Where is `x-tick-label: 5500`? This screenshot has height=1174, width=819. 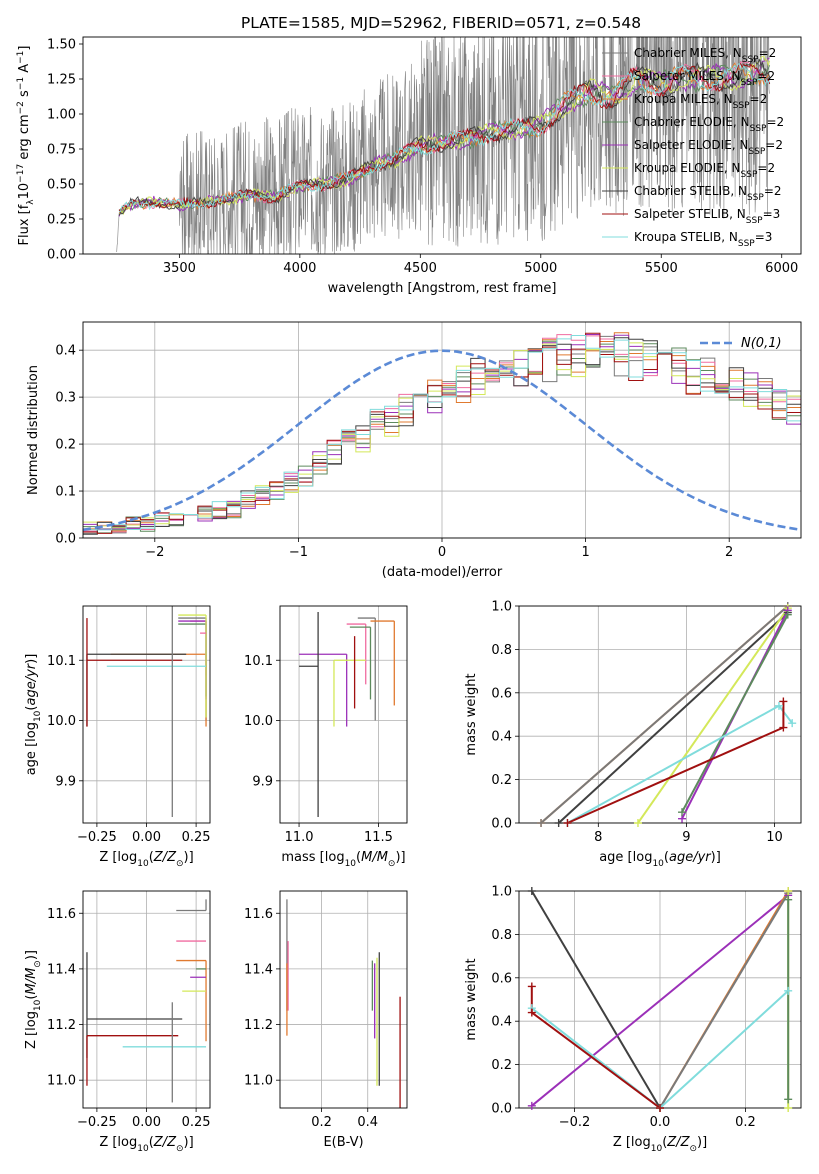
x-tick-label: 5500 is located at coordinates (661, 268).